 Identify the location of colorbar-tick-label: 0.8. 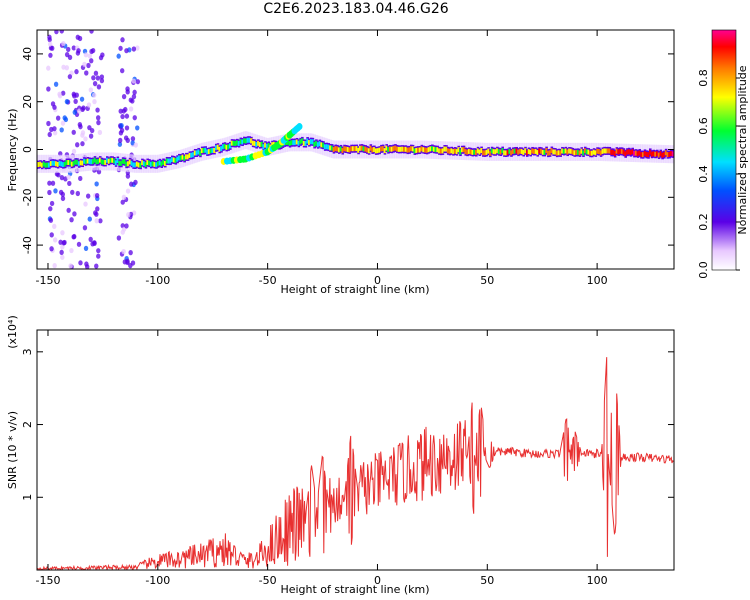
(703, 78).